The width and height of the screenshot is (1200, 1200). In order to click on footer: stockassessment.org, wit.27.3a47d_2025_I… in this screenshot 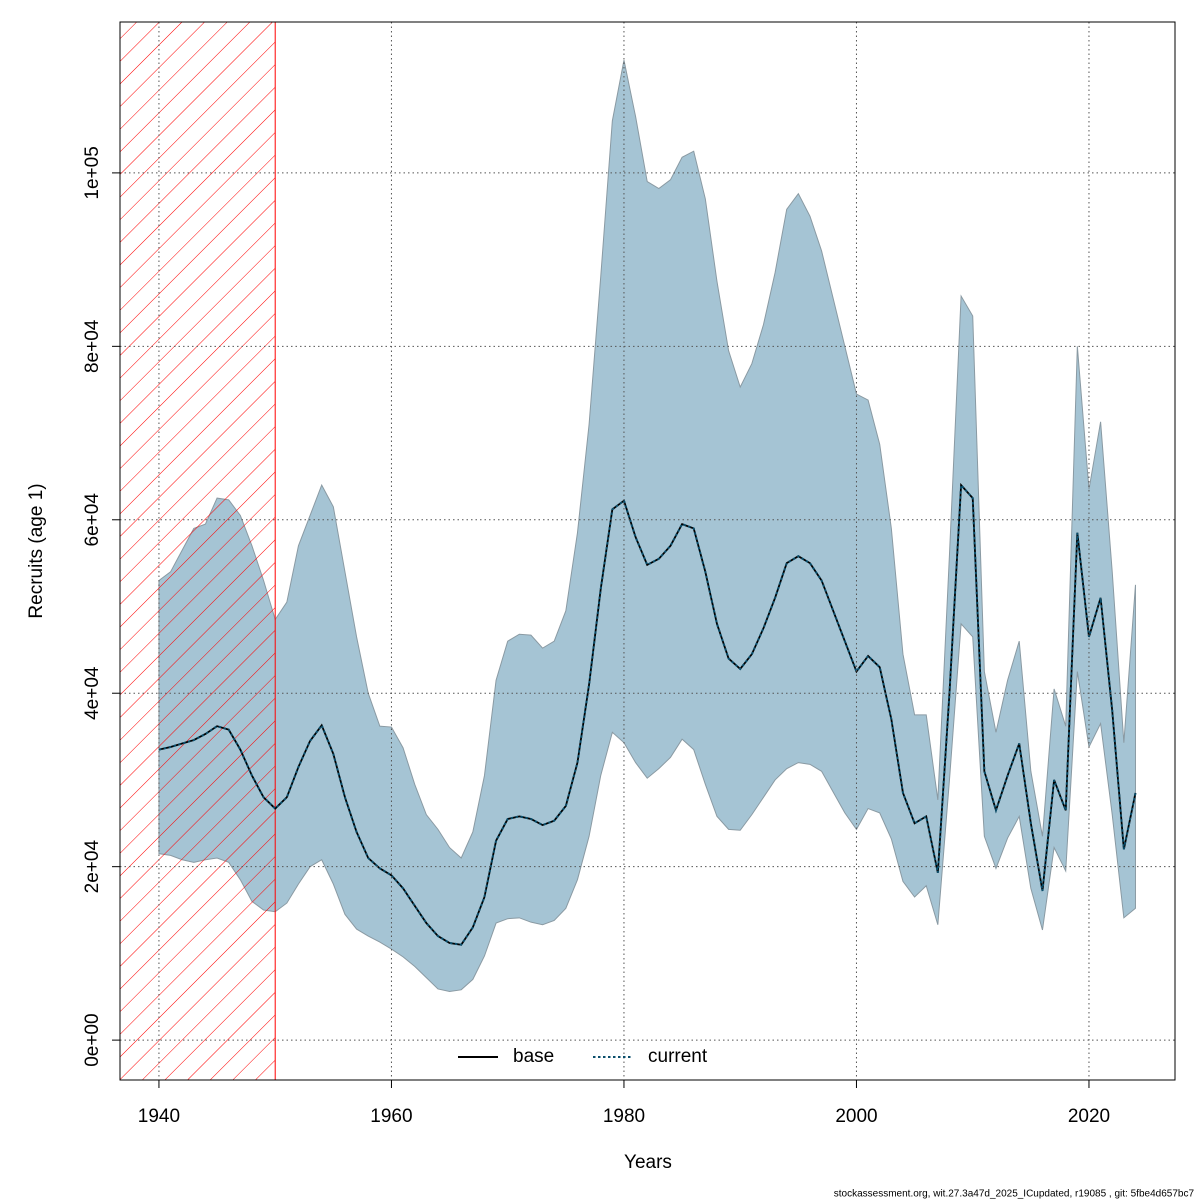, I will do `click(1014, 1194)`.